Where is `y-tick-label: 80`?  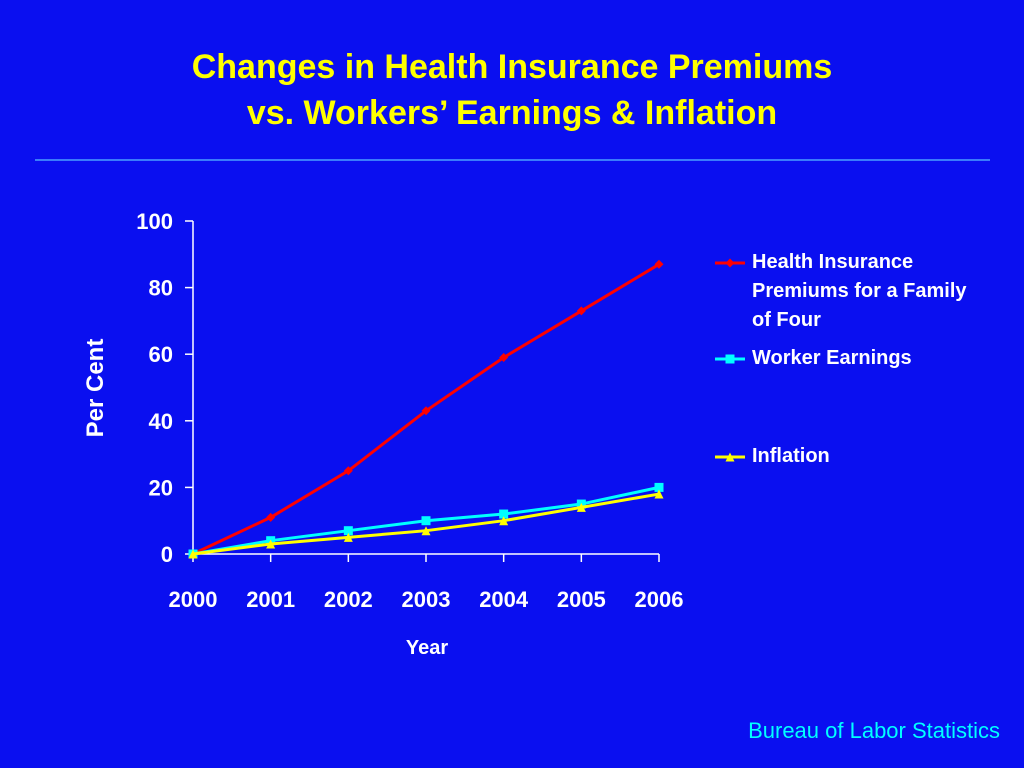
y-tick-label: 80 is located at coordinates (161, 288).